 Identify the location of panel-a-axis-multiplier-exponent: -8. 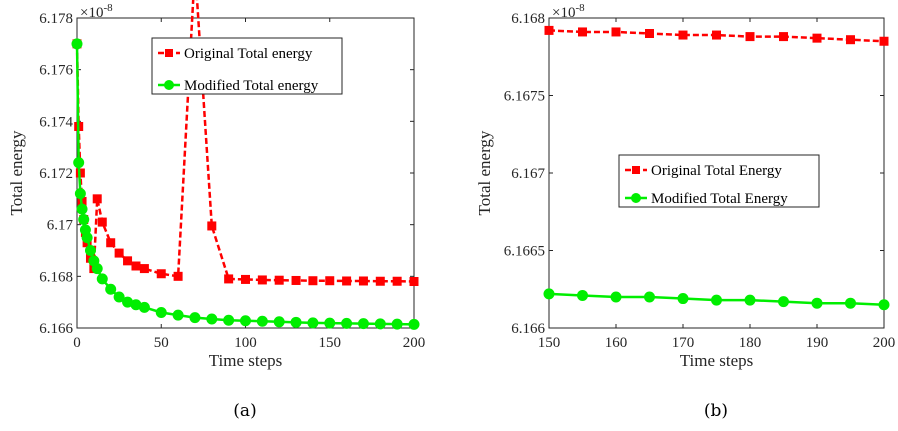
(108, 8).